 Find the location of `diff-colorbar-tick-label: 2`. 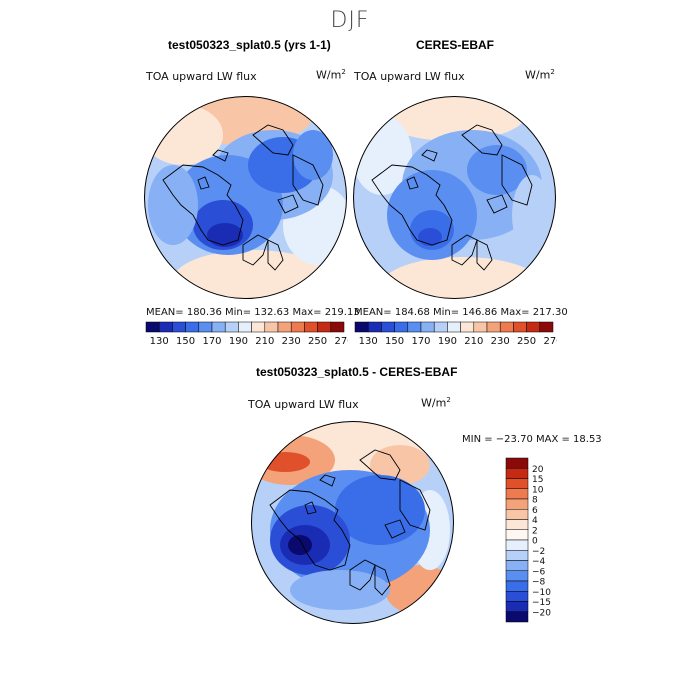

diff-colorbar-tick-label: 2 is located at coordinates (535, 531).